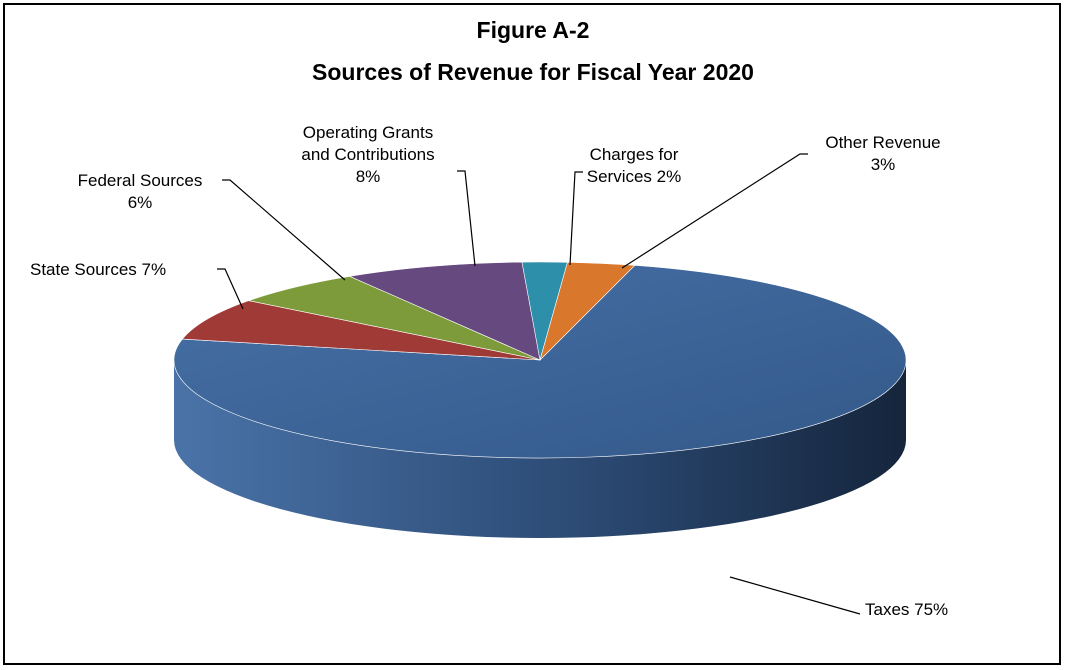  I want to click on slice-label-0: Taxes 75%, so click(906, 609).